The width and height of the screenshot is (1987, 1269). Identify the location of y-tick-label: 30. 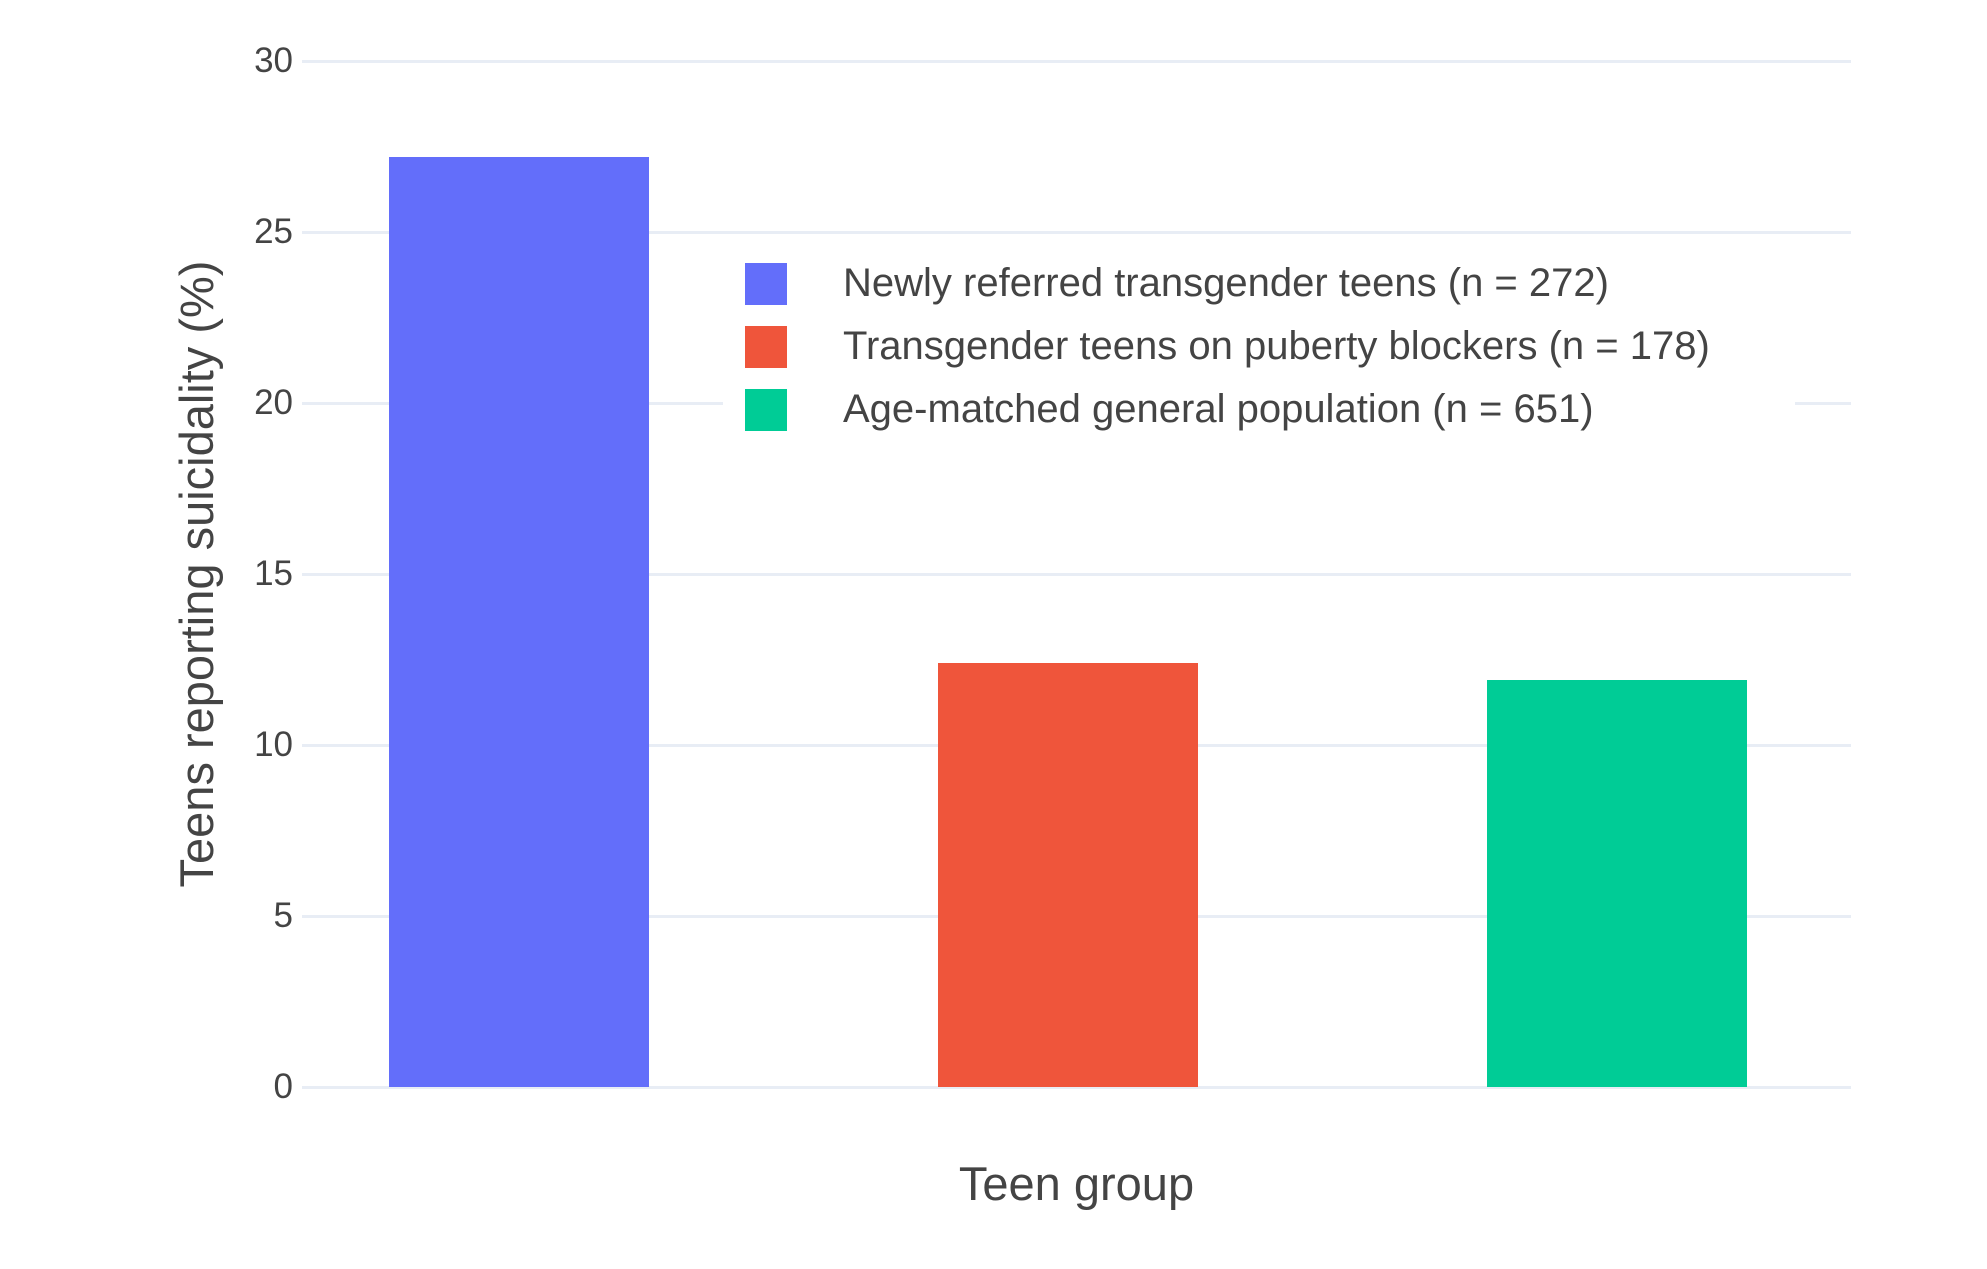
(273, 60).